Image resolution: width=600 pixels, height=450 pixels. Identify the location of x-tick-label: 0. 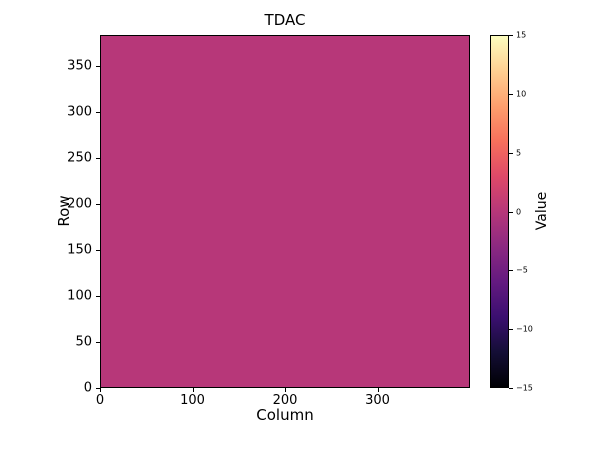
(100, 400).